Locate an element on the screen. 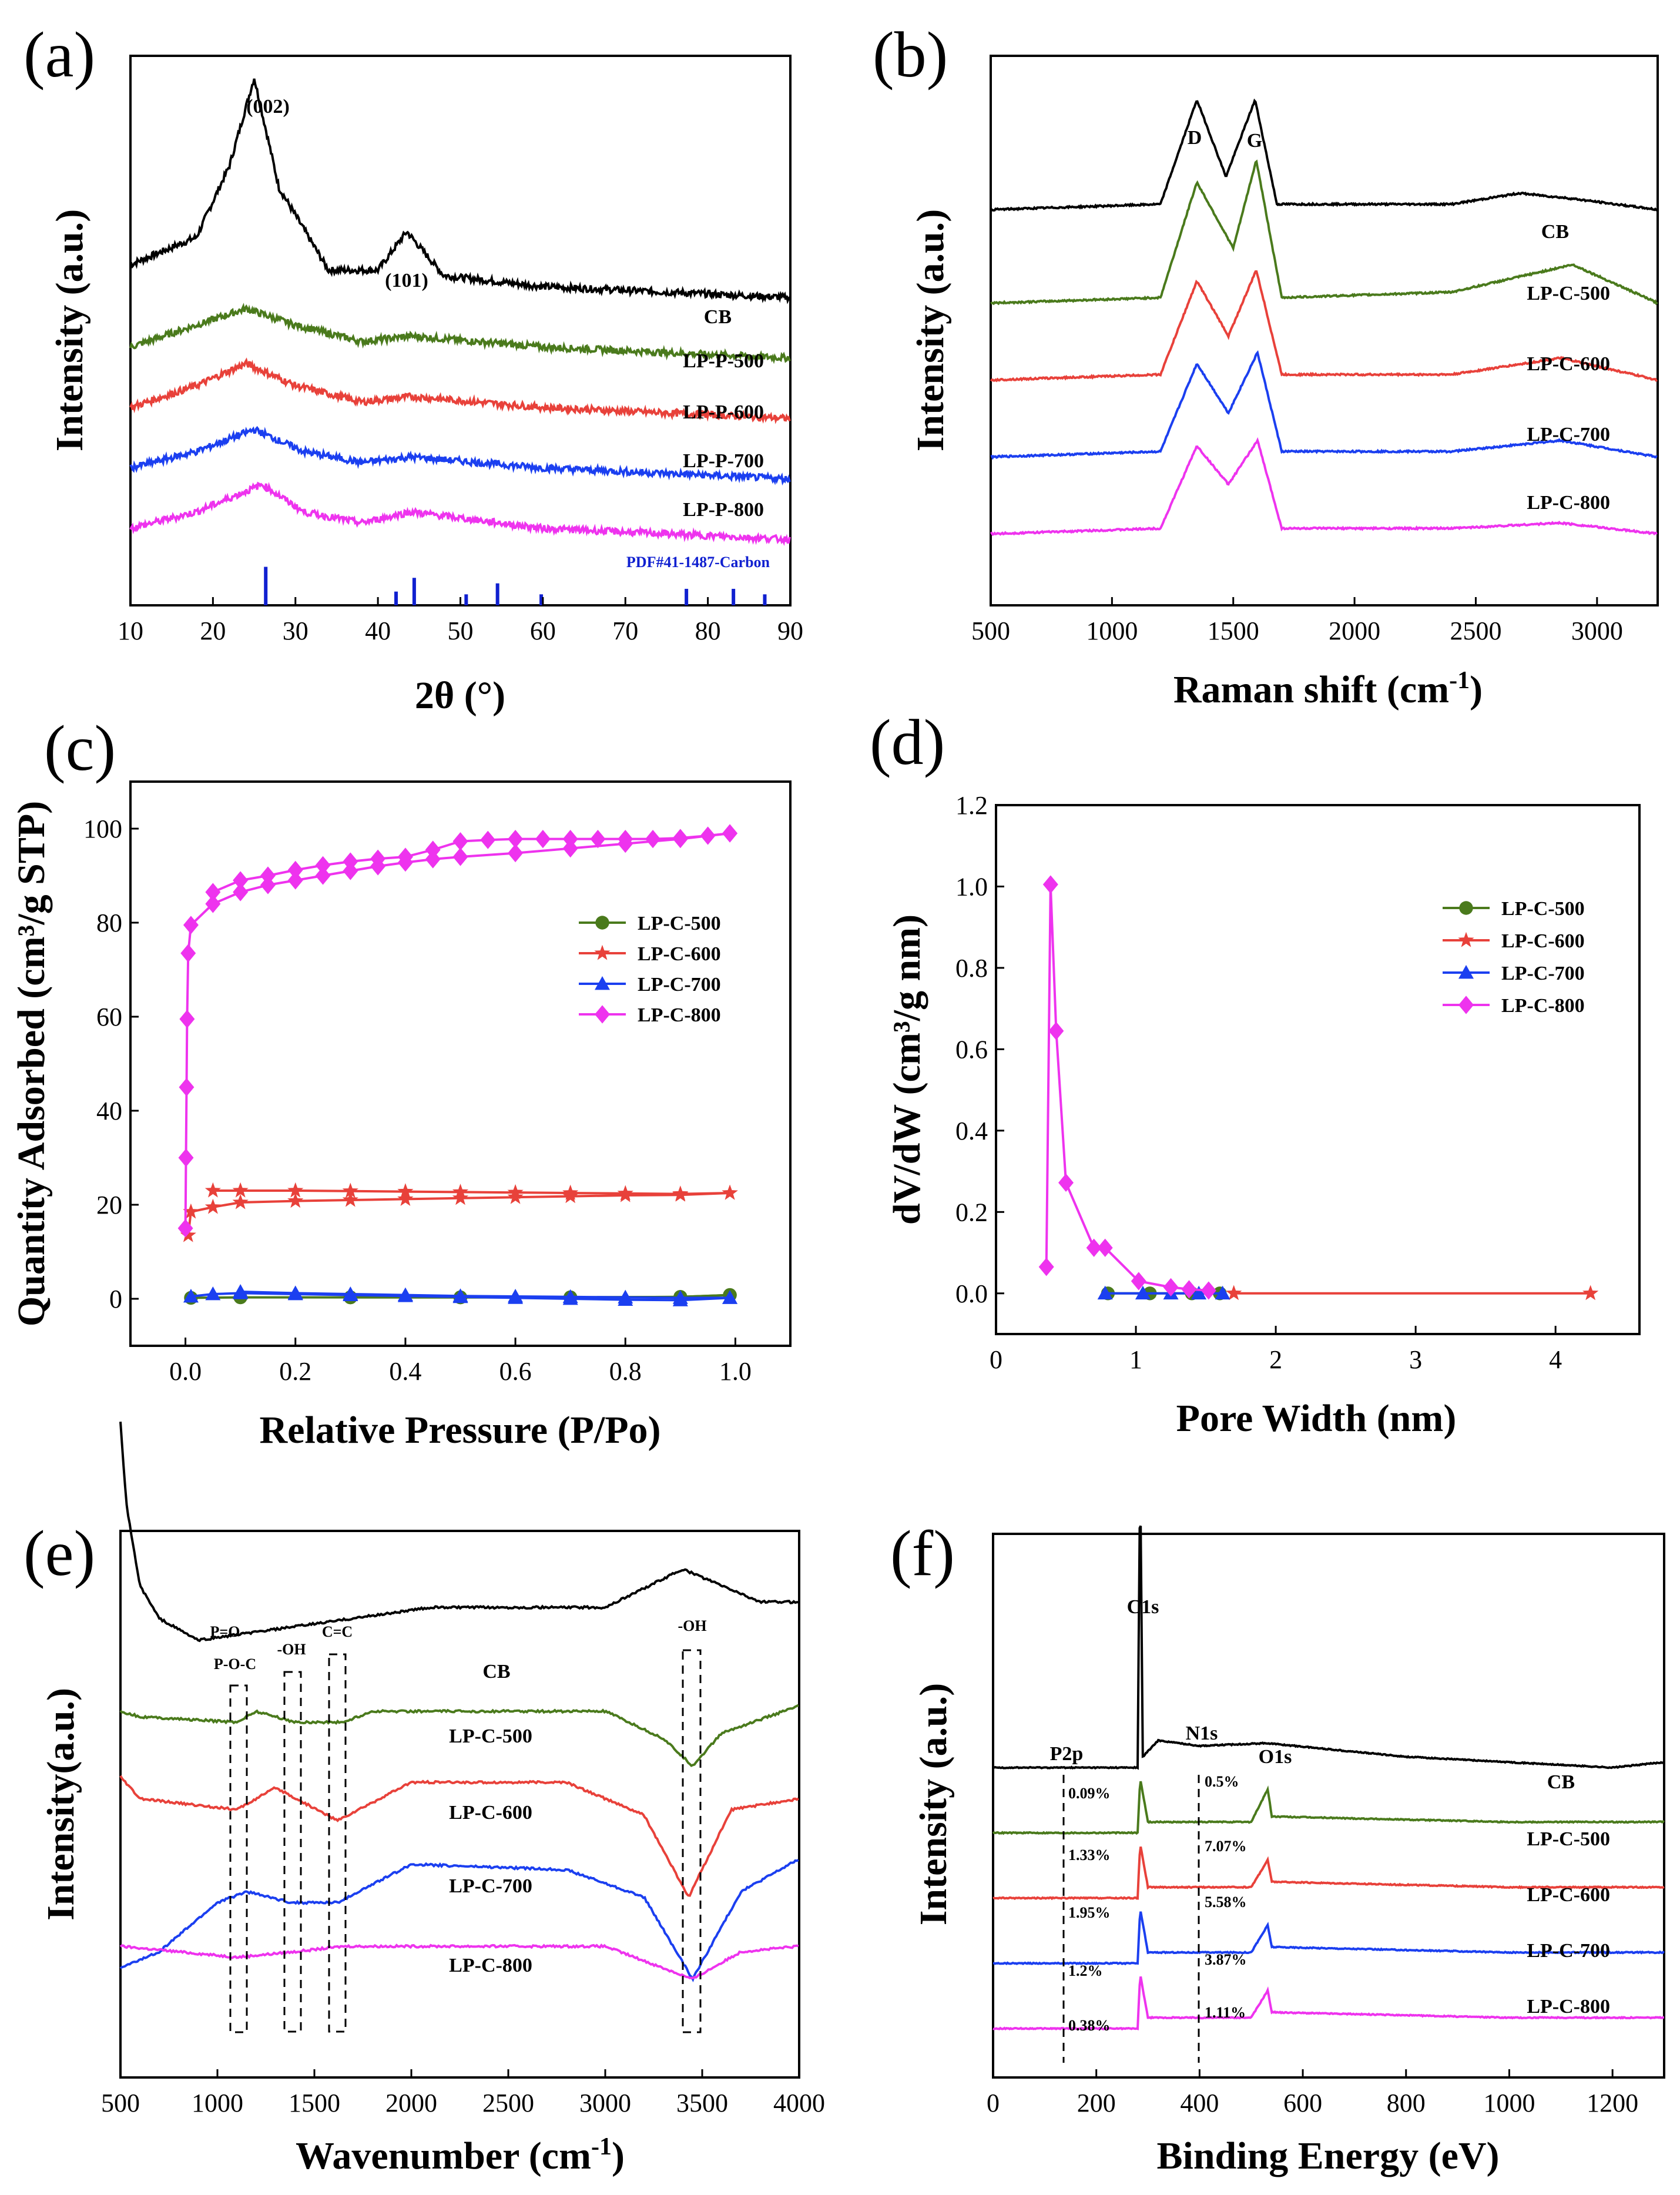 This screenshot has width=1680, height=2195. n1s-percent-labels: 0.5% 7.07% 5.58% 3.87% 1.11% is located at coordinates (1226, 1897).